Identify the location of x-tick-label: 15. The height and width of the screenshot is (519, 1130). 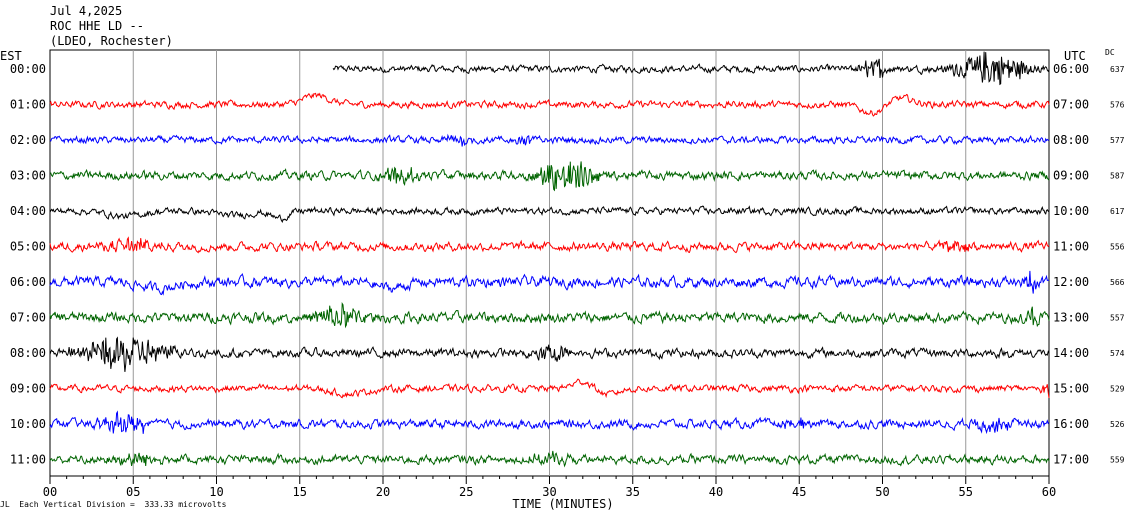
(300, 492).